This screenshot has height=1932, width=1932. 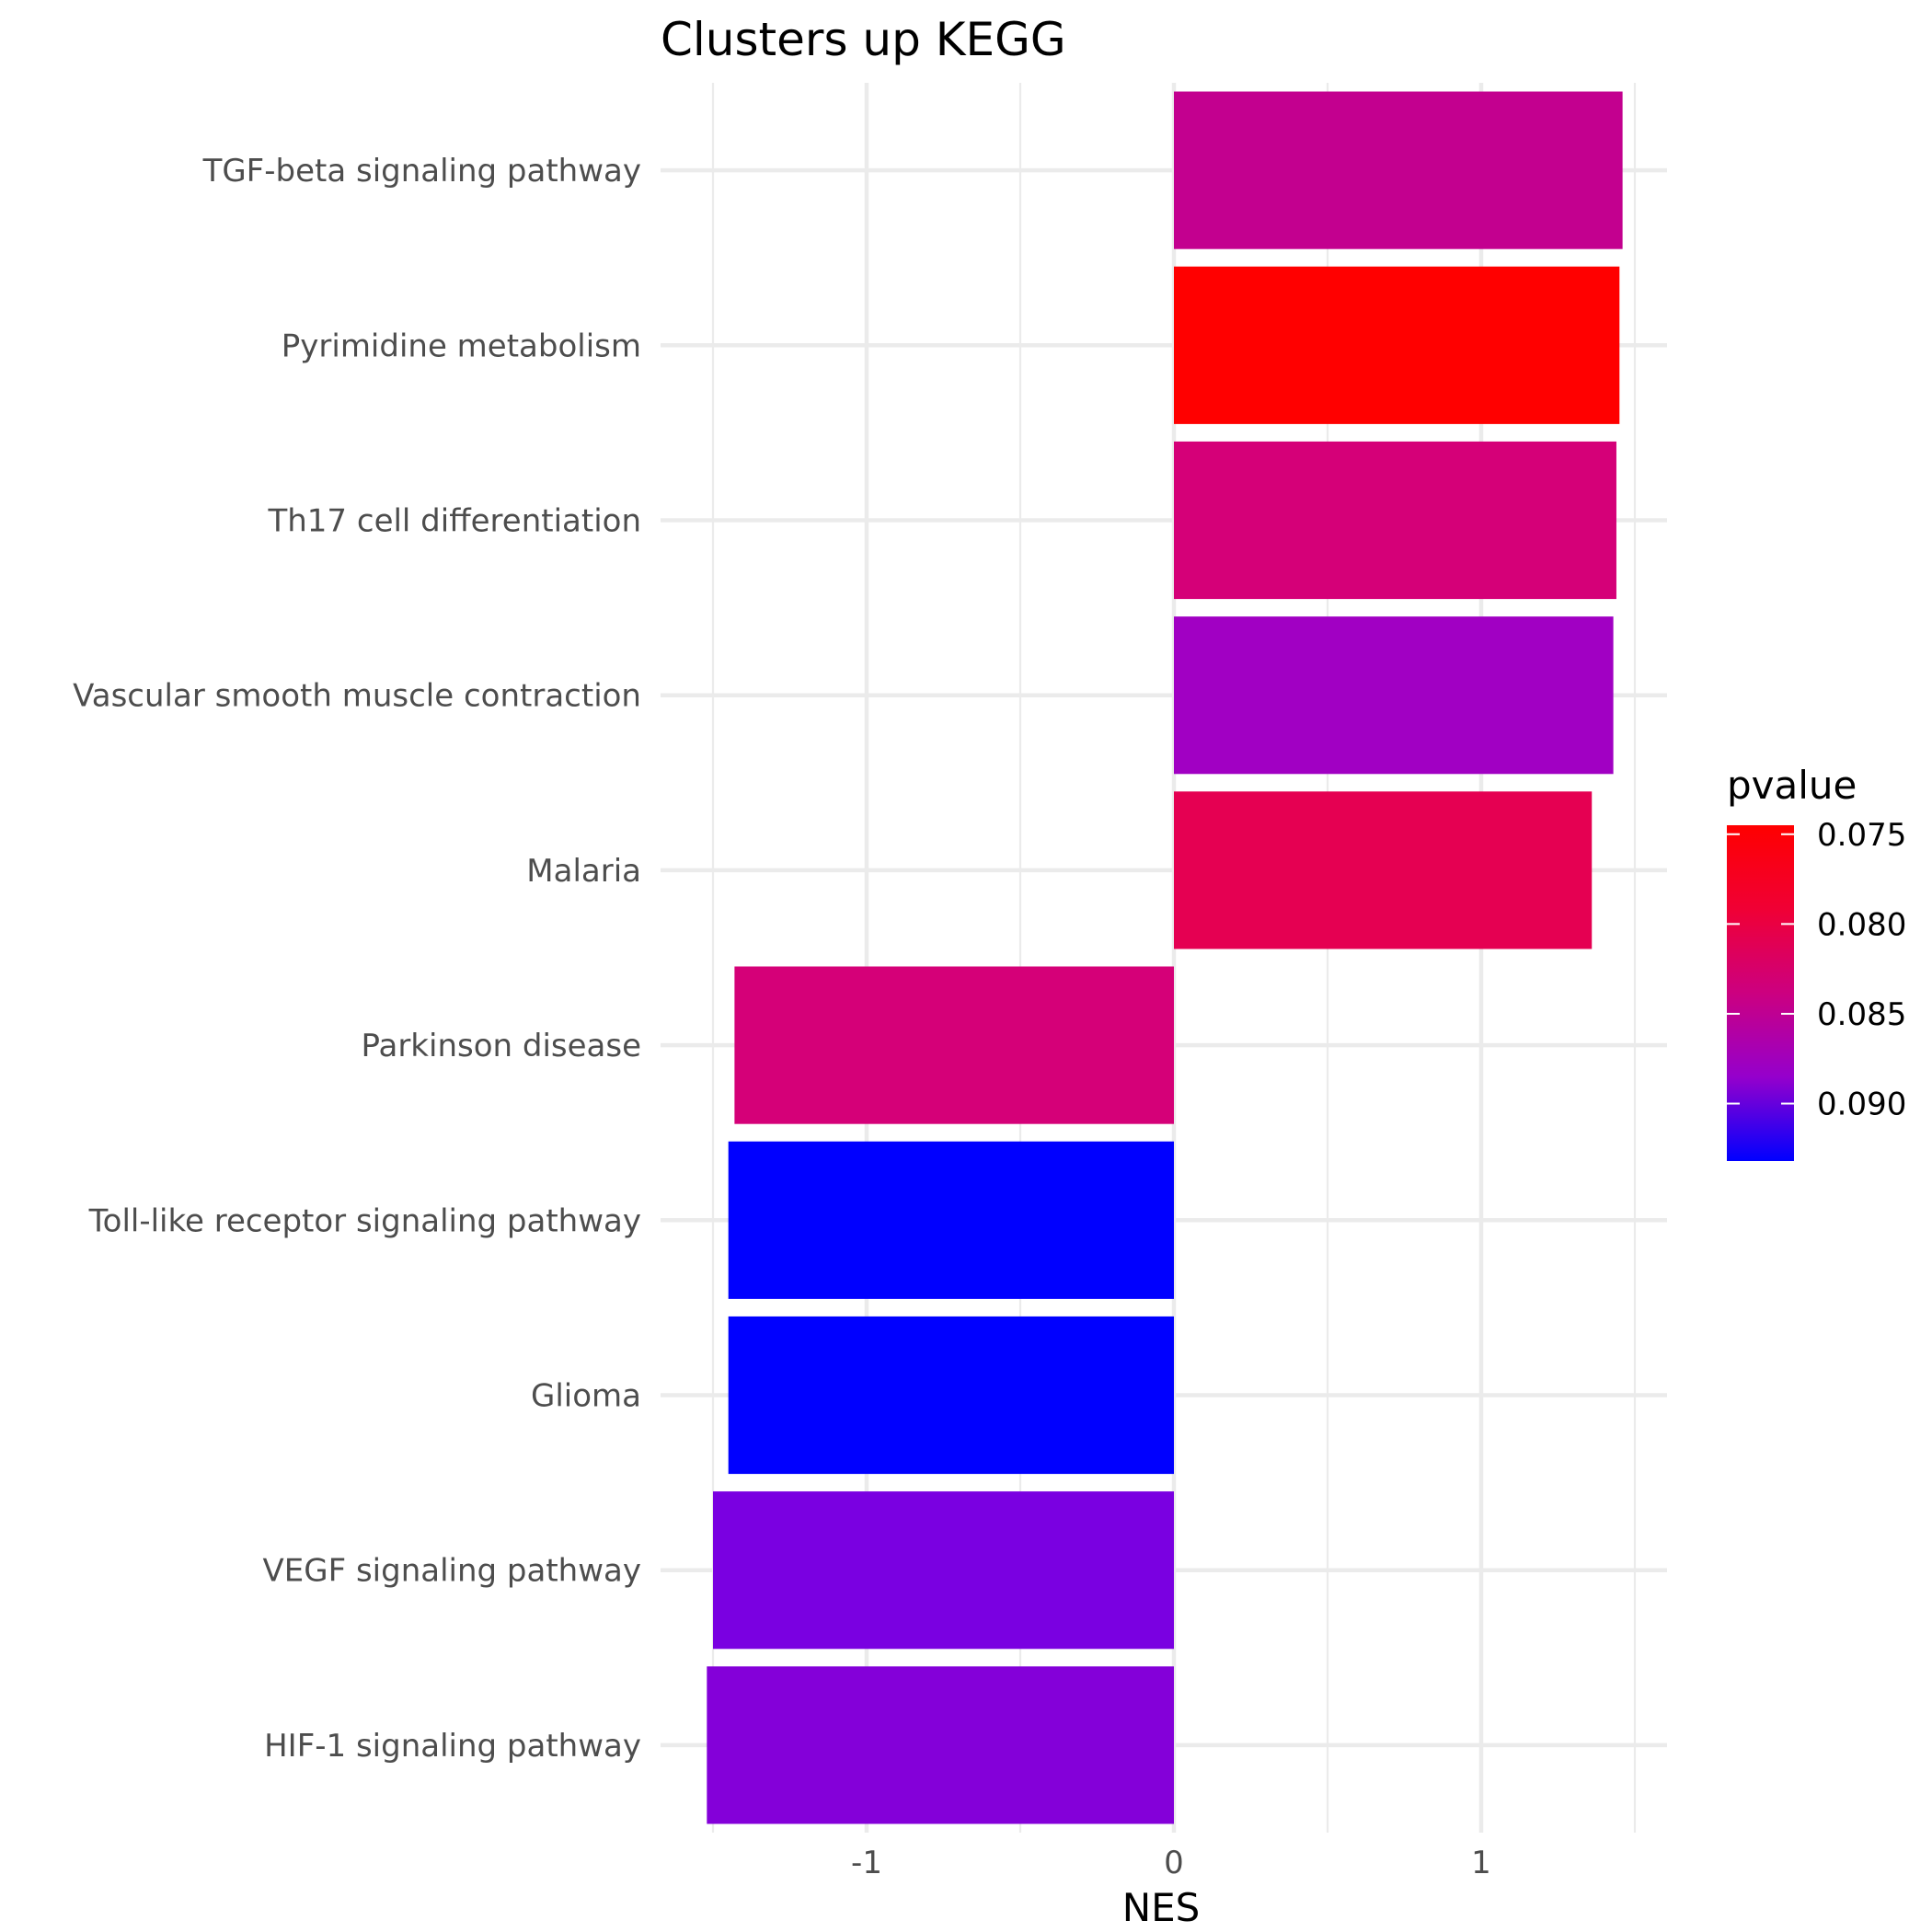 What do you see at coordinates (454, 521) in the screenshot?
I see `y-tick-label: Th17 cell differentiation` at bounding box center [454, 521].